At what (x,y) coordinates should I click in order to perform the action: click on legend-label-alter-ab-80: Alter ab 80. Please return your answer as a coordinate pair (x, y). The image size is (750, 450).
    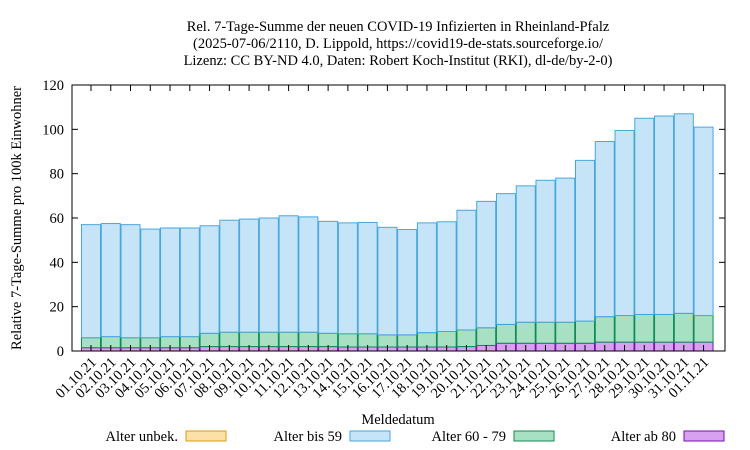
    Looking at the image, I should click on (643, 437).